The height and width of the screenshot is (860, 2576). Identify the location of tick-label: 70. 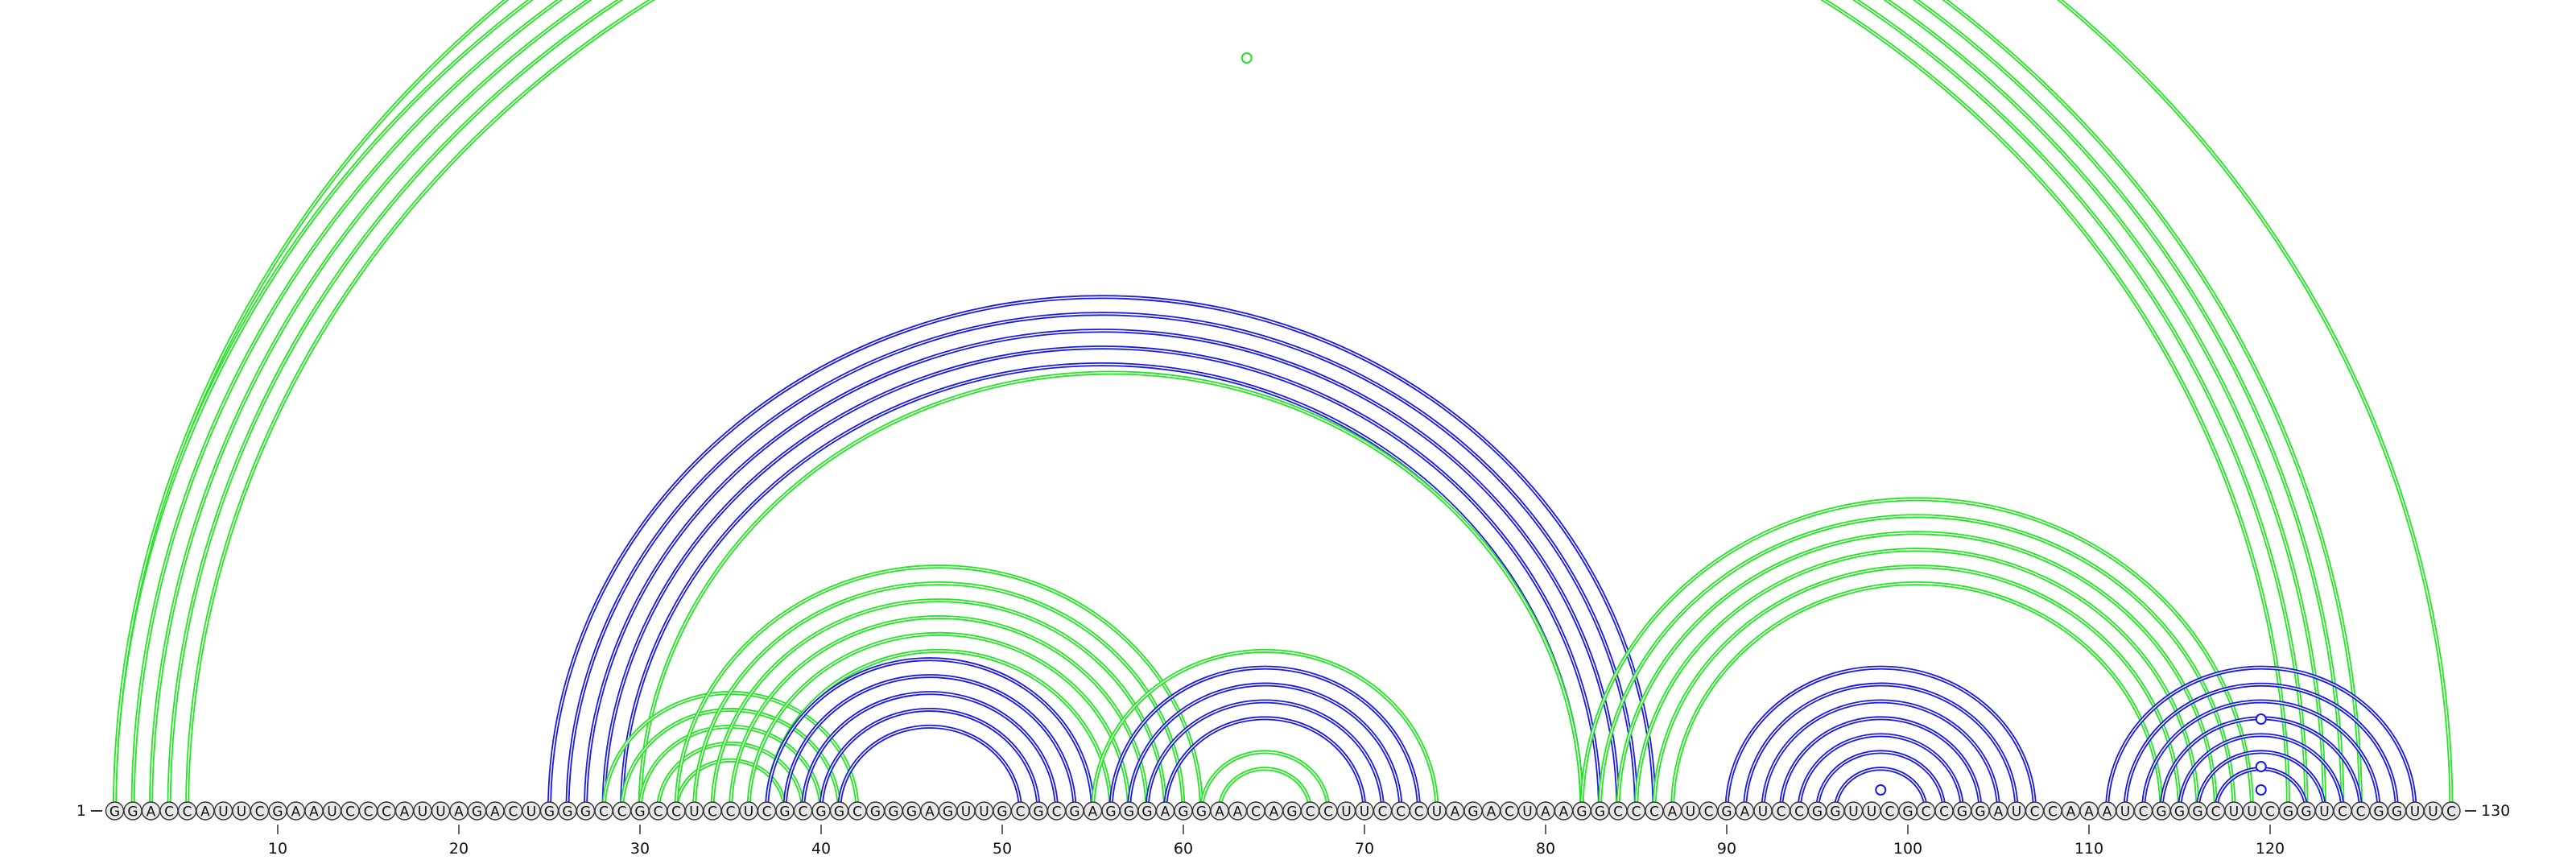
(1364, 848).